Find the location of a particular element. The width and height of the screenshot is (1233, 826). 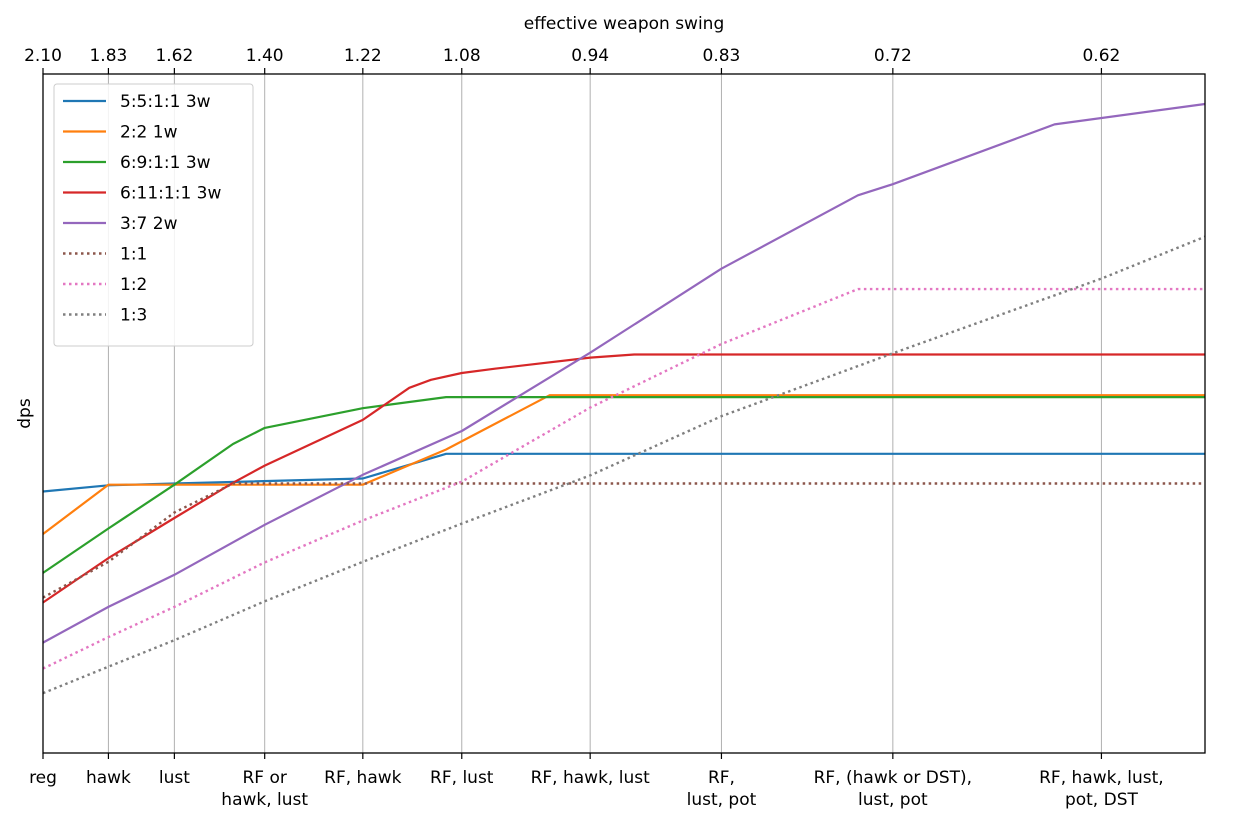

bottom-tick-label: RF, lust, pot is located at coordinates (722, 789).